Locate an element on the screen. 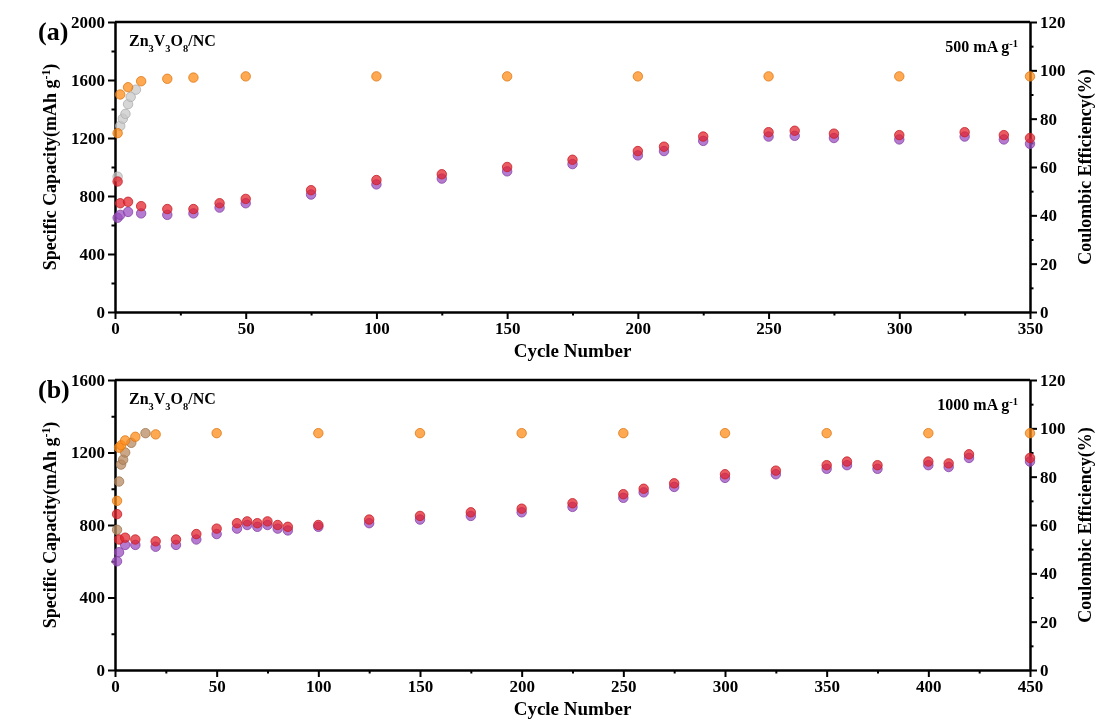 This screenshot has height=726, width=1099. x-tick-label: 400 is located at coordinates (929, 687).